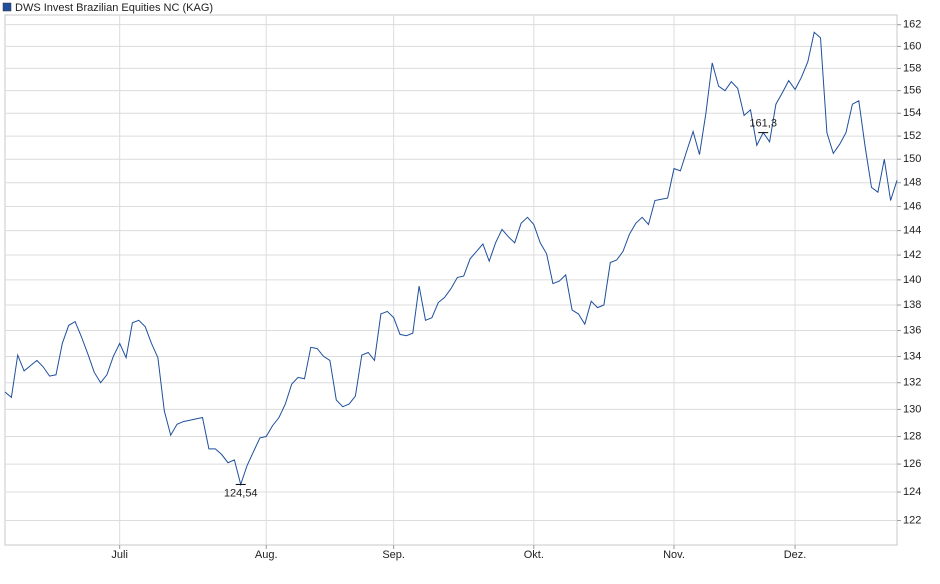 This screenshot has width=940, height=584. I want to click on y-tick-label: 132, so click(912, 383).